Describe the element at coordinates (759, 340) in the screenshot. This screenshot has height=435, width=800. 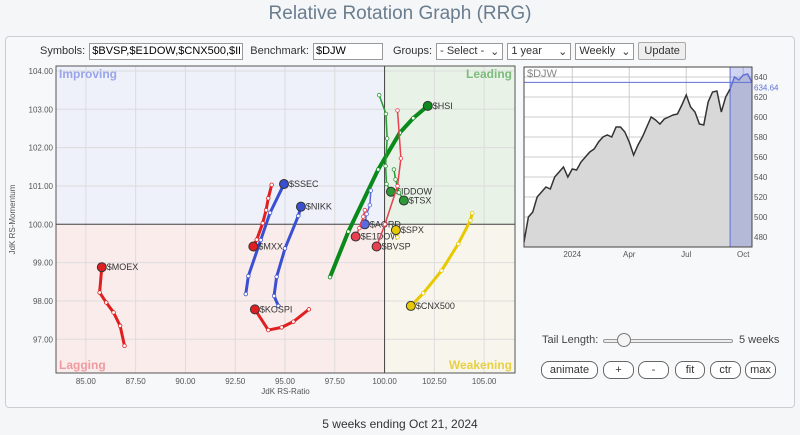
I see `tail-length-value: 5 weeks` at that location.